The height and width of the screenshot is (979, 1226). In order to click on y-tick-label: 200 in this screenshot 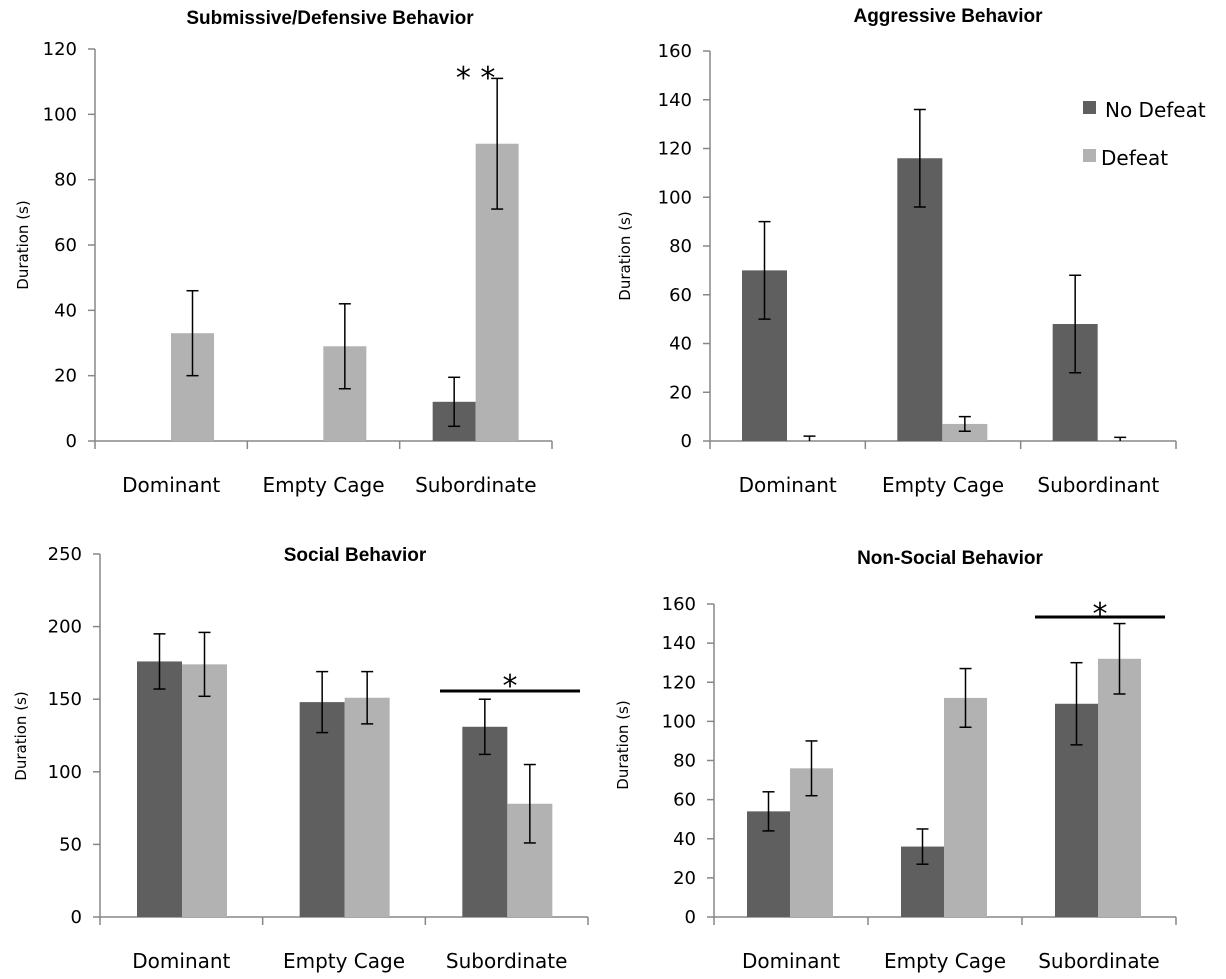, I will do `click(65, 627)`.